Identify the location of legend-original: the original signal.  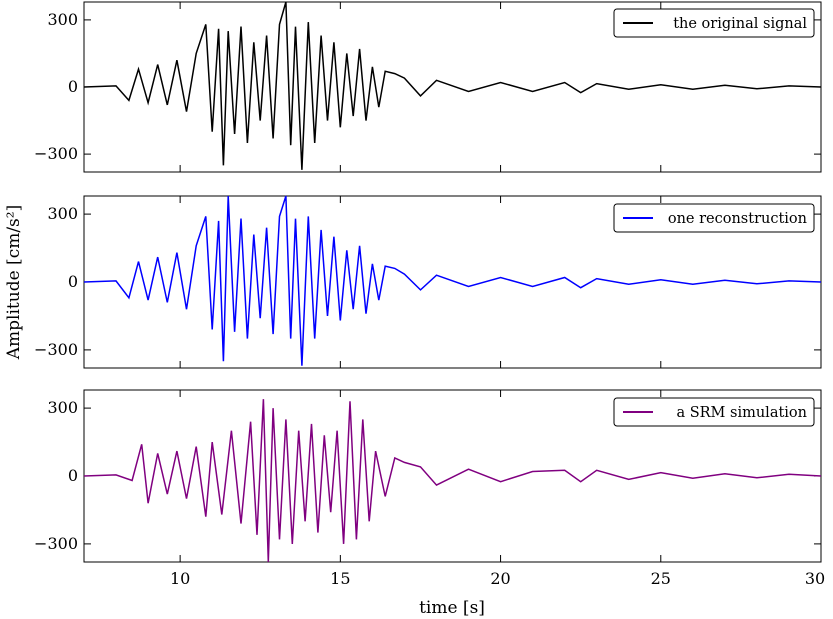
(714, 23).